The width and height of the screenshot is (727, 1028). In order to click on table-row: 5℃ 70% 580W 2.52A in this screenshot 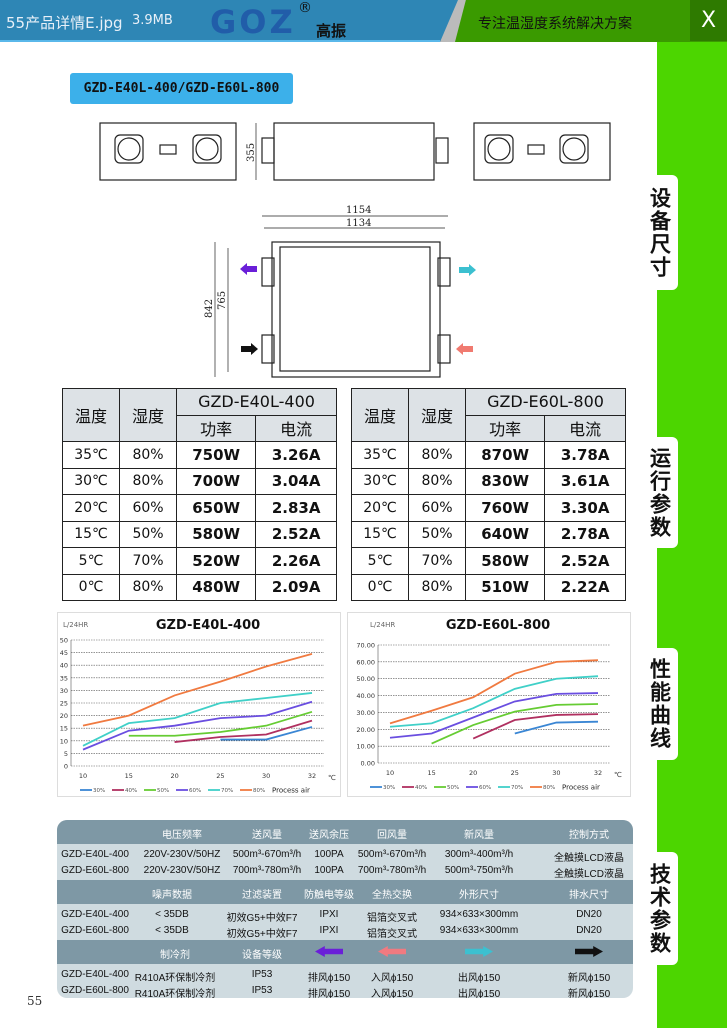, I will do `click(488, 561)`.